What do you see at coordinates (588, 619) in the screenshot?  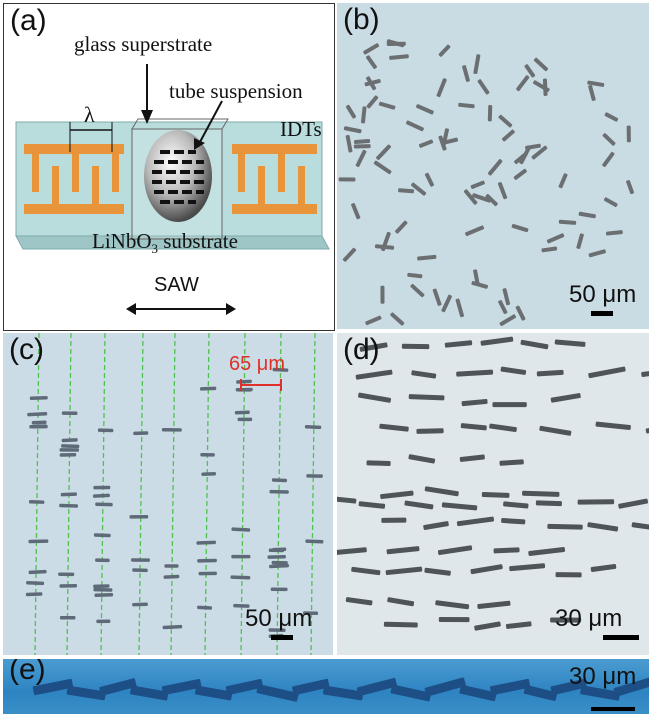 I see `scale-label-d: 30 μm` at bounding box center [588, 619].